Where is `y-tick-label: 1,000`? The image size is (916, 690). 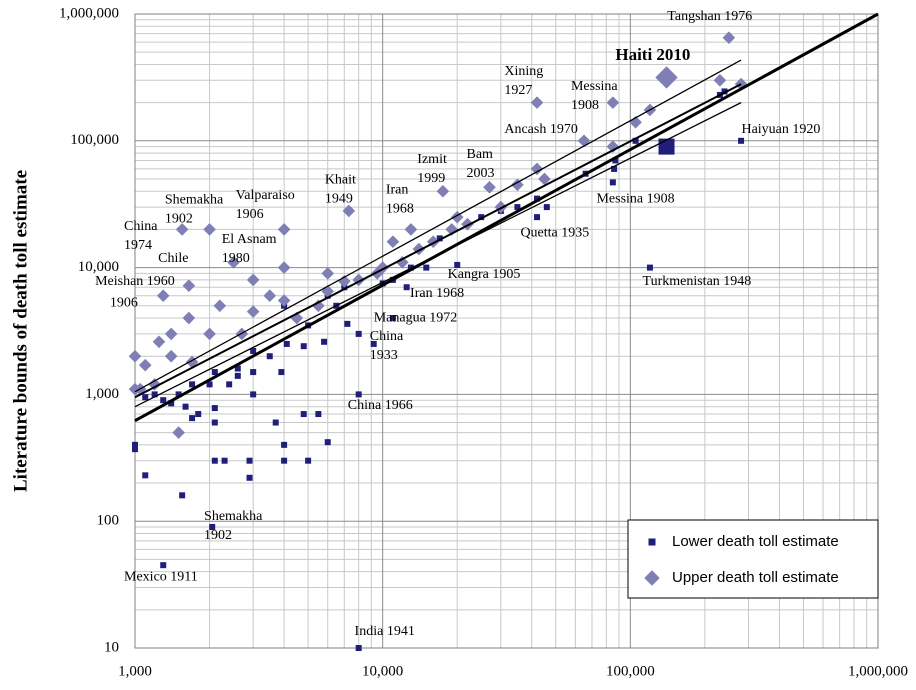 y-tick-label: 1,000 is located at coordinates (102, 394).